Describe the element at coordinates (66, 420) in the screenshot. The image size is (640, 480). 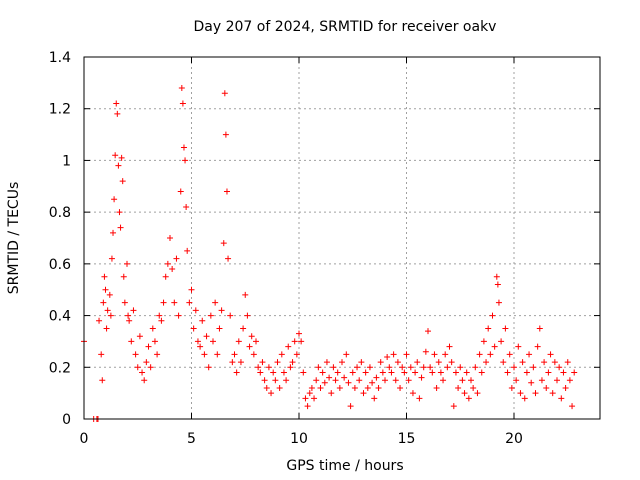
I see `y-tick-label: 0` at that location.